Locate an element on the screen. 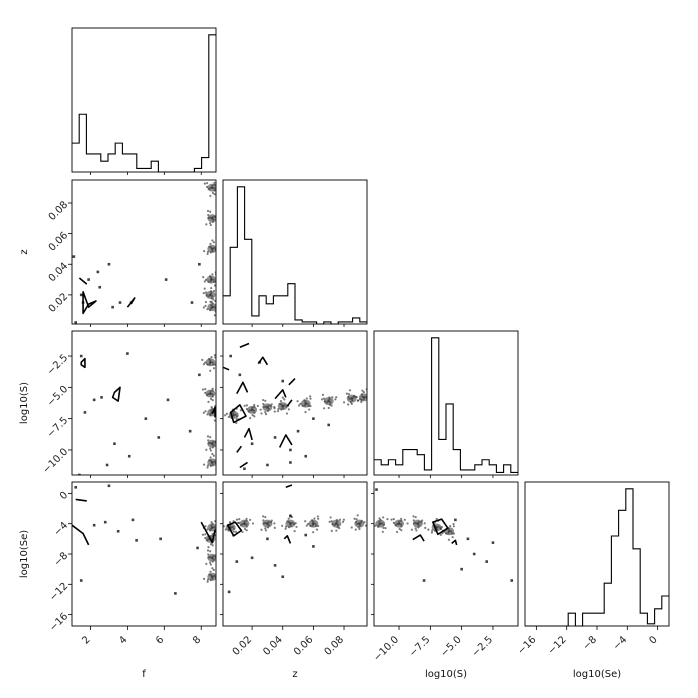 Image resolution: width=698 pixels, height=698 pixels. y-tick-label: −4 is located at coordinates (61, 529).